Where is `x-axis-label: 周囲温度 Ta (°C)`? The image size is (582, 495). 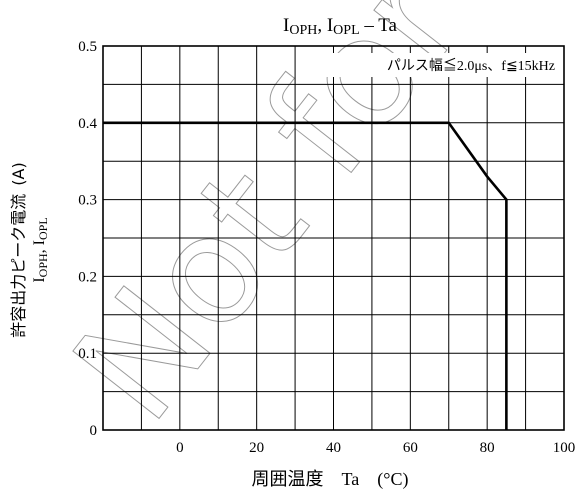 x-axis-label: 周囲温度 Ta (°C) is located at coordinates (330, 479).